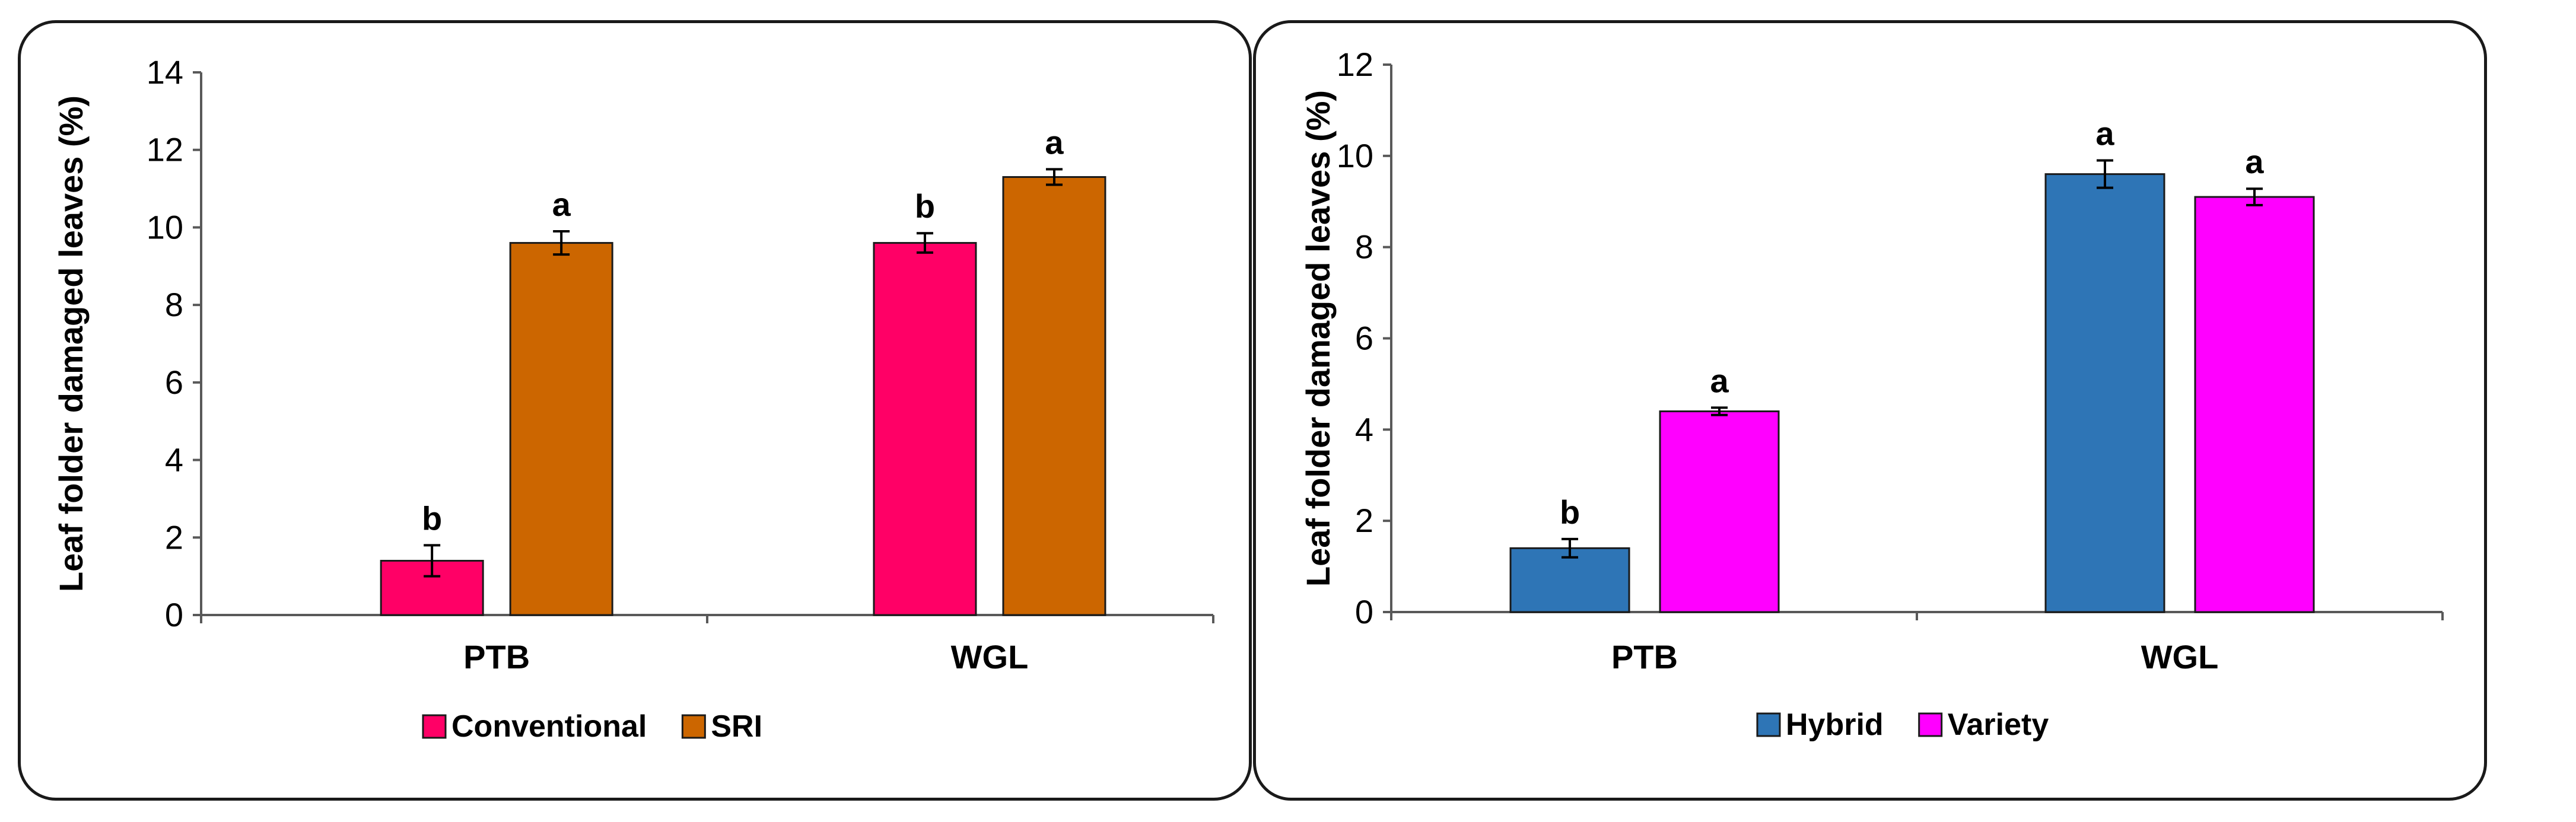  I want to click on legend-label-variety: Variety, so click(1998, 725).